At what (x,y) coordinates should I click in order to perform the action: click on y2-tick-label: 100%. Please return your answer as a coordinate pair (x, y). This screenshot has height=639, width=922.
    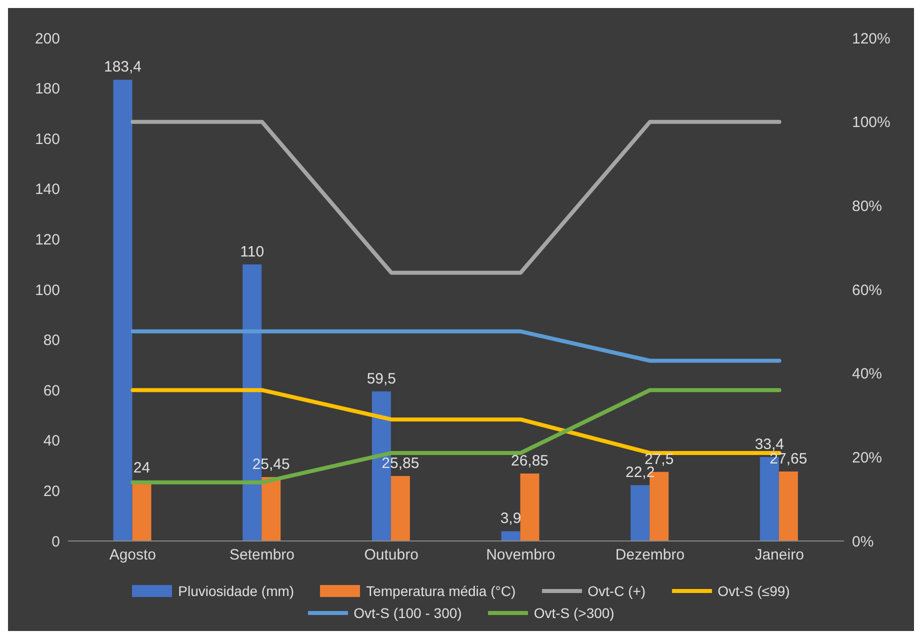
    Looking at the image, I should click on (871, 123).